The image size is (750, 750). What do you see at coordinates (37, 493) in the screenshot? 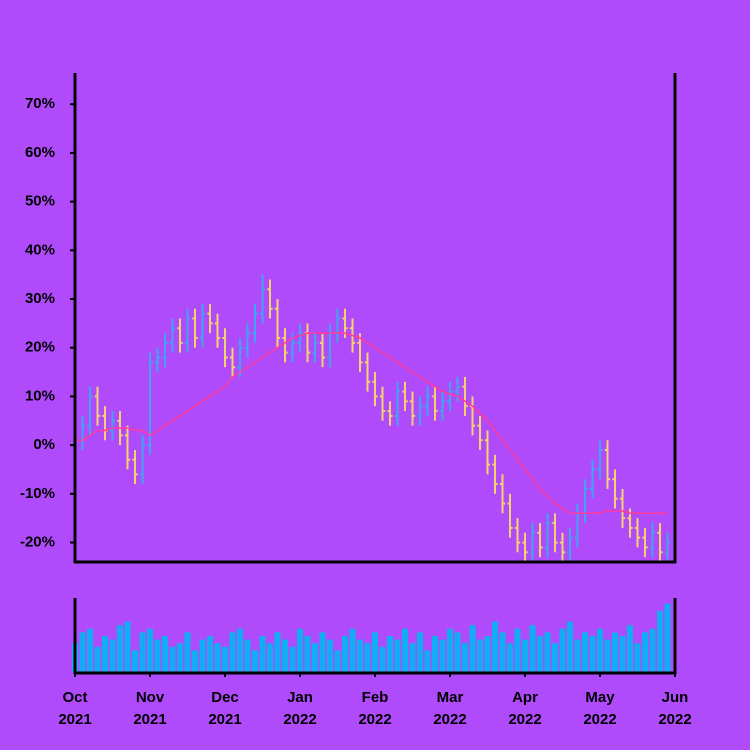
I see `y-tick-label: -10%` at bounding box center [37, 493].